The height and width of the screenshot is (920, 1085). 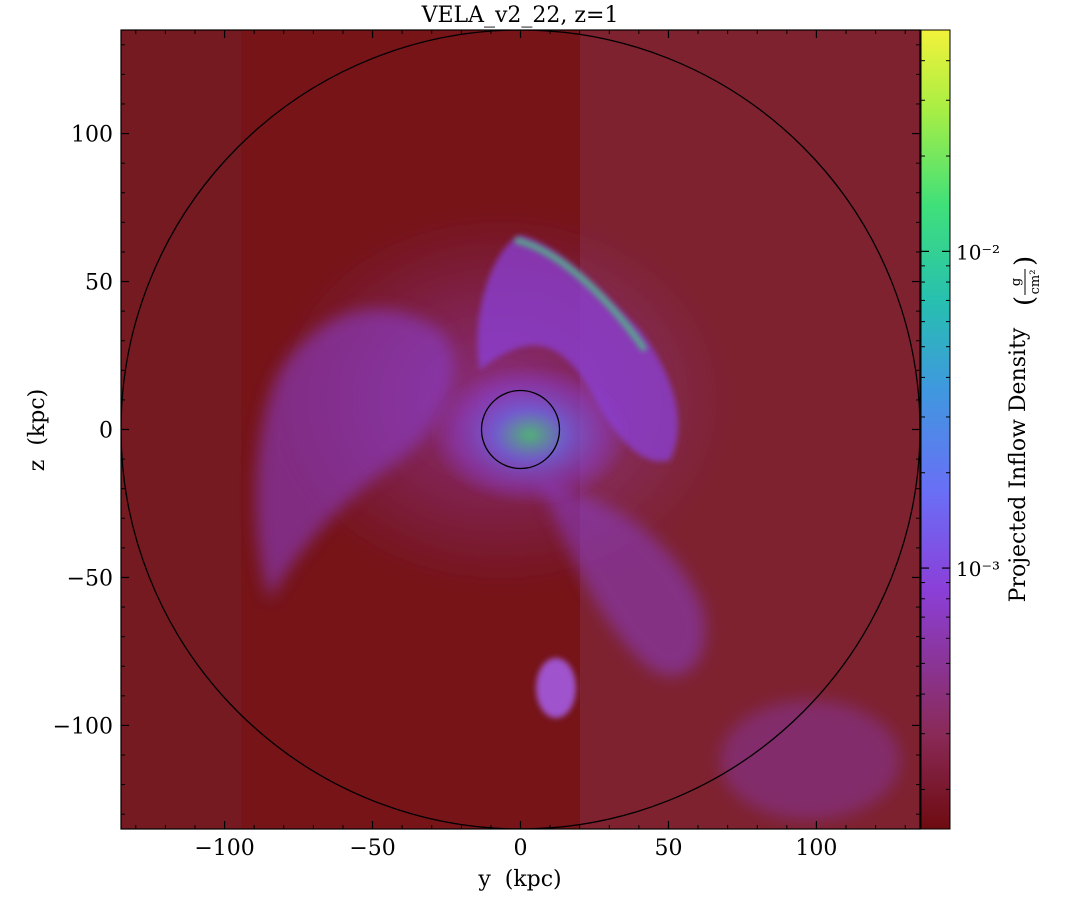 I want to click on colorbar-unit-open-paren: (, so click(x=1025, y=301).